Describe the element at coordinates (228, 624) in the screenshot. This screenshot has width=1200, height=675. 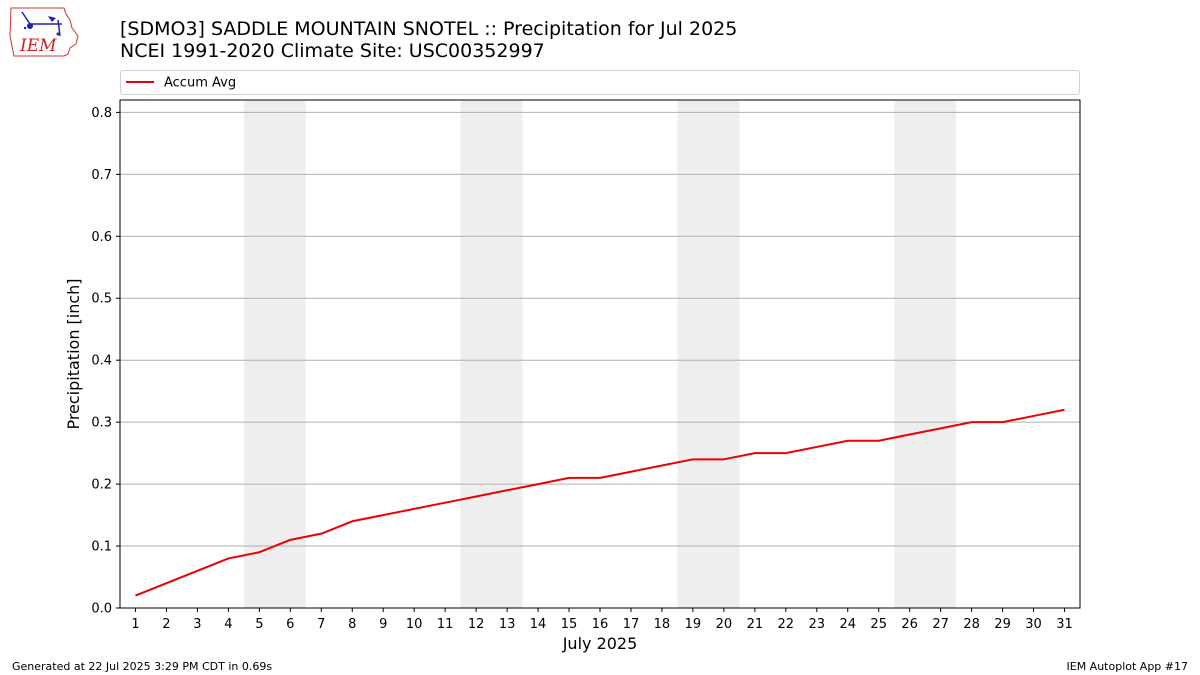
I see `x-tick-label: 4` at that location.